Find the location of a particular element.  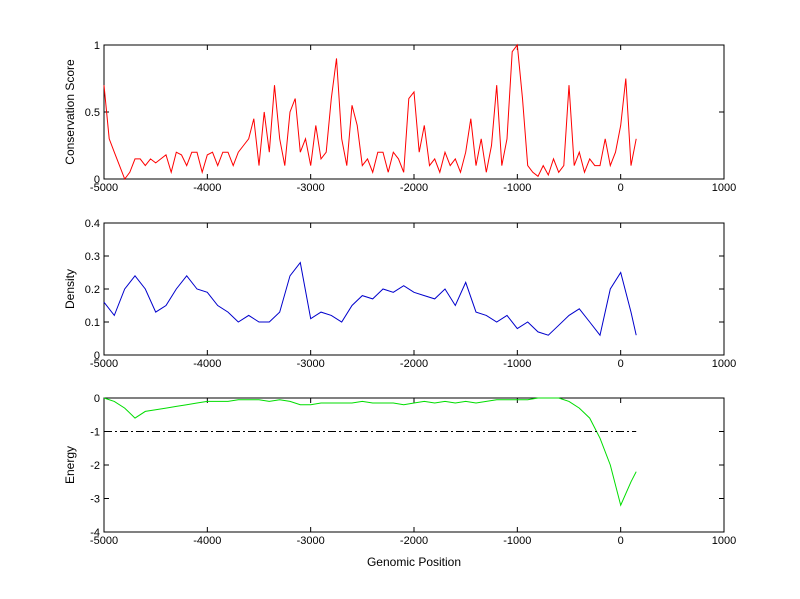

y-tick-label: 0.1 is located at coordinates (92, 323).